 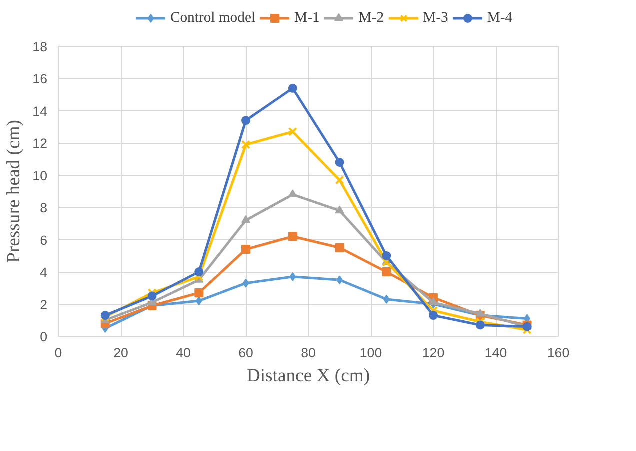 I want to click on y-tick-label: 2, so click(x=44, y=304).